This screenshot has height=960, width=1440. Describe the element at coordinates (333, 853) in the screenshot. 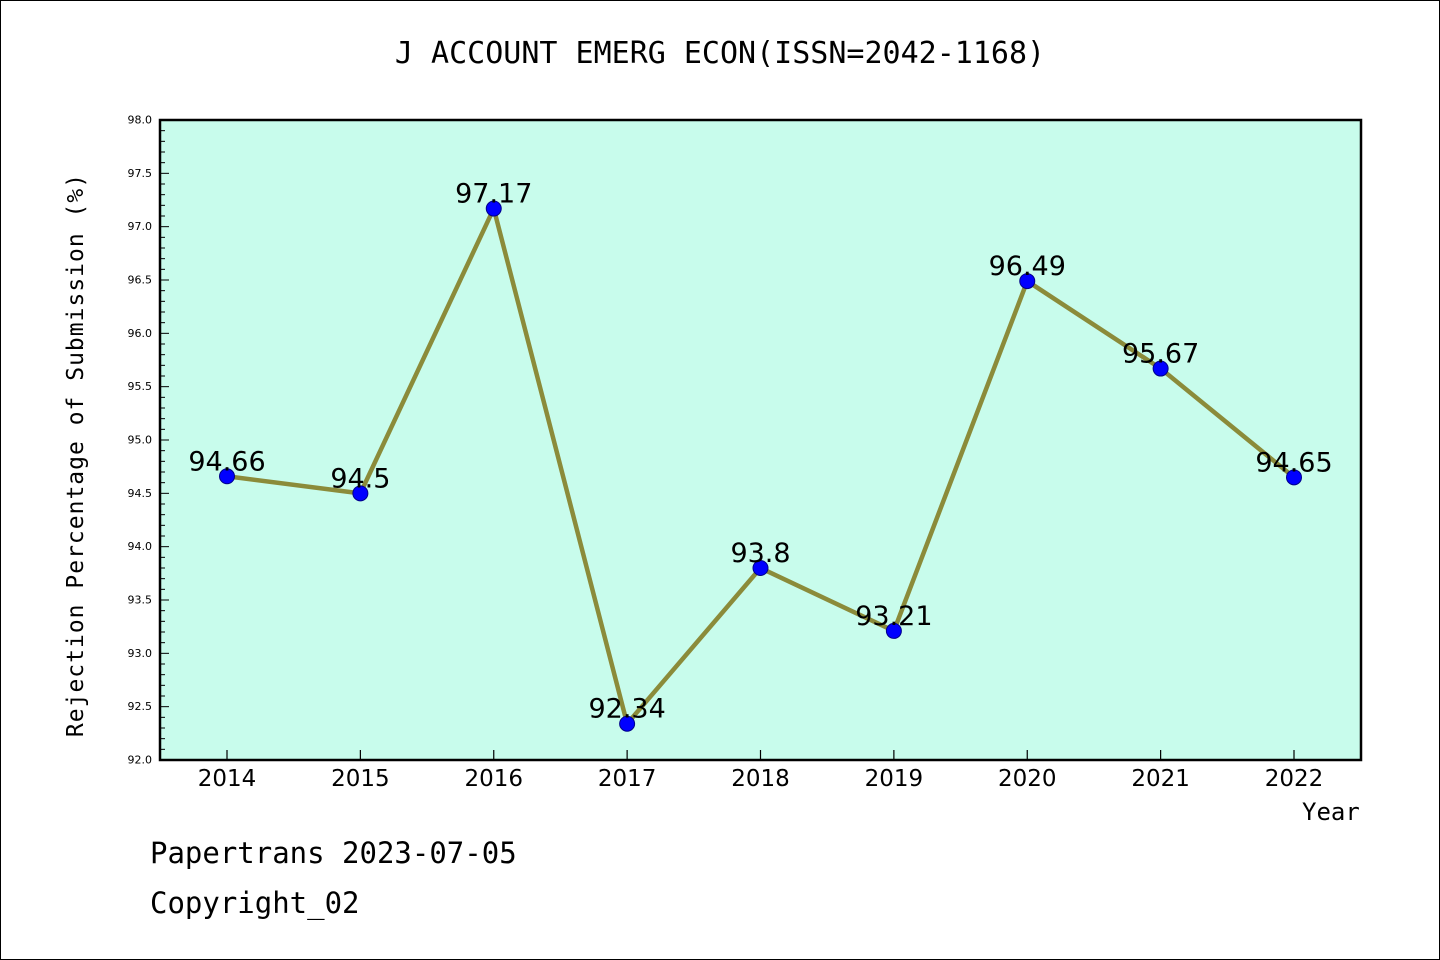

I see `footer-source: Papertrans 2023-07-05` at that location.